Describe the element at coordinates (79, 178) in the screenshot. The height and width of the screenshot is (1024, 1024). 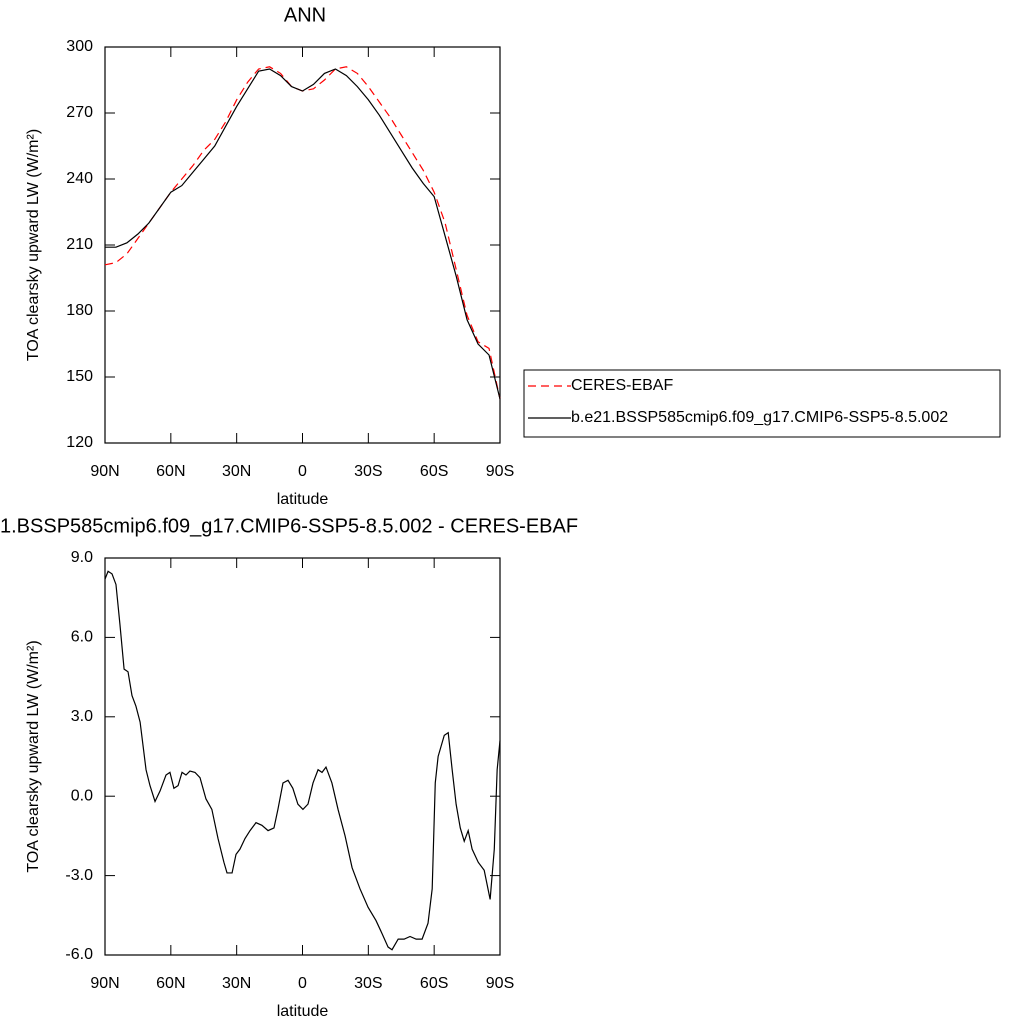
I see `y-tick-label: 240` at that location.